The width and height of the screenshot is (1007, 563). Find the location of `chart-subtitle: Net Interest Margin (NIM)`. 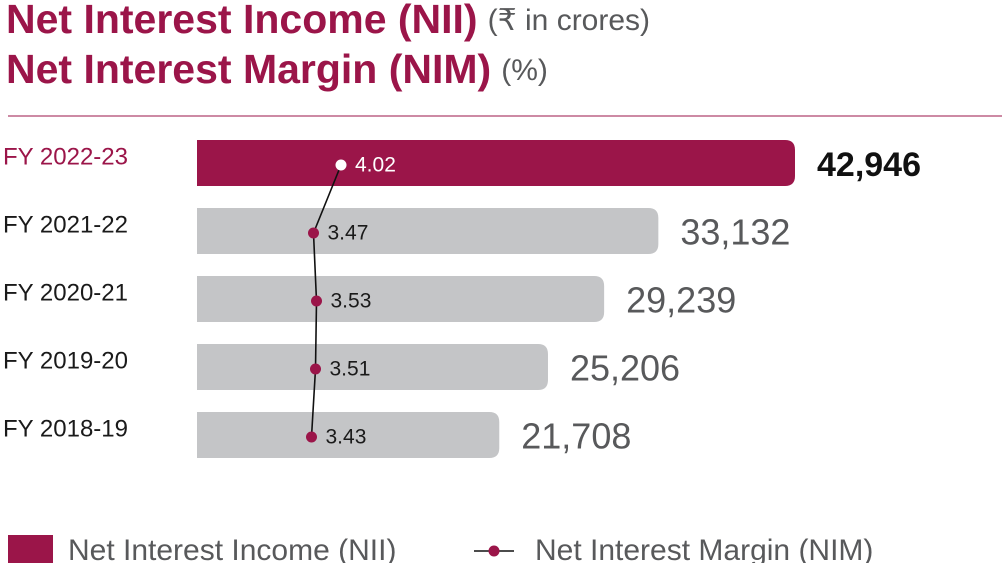

chart-subtitle: Net Interest Margin (NIM) is located at coordinates (248, 69).